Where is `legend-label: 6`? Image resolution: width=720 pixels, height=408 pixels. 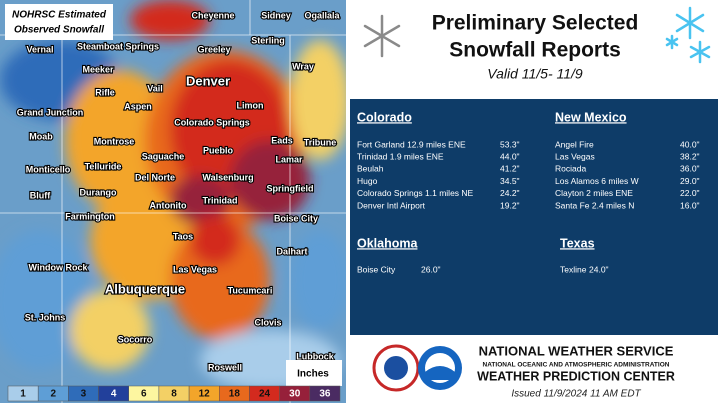
legend-label: 6 is located at coordinates (144, 394).